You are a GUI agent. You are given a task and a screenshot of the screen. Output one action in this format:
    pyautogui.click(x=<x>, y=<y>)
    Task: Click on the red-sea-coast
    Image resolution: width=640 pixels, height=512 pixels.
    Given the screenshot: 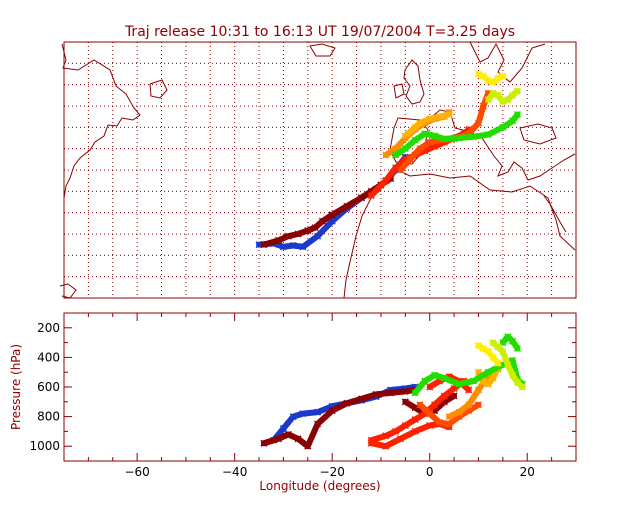 What is the action you would take?
    pyautogui.click(x=555, y=214)
    